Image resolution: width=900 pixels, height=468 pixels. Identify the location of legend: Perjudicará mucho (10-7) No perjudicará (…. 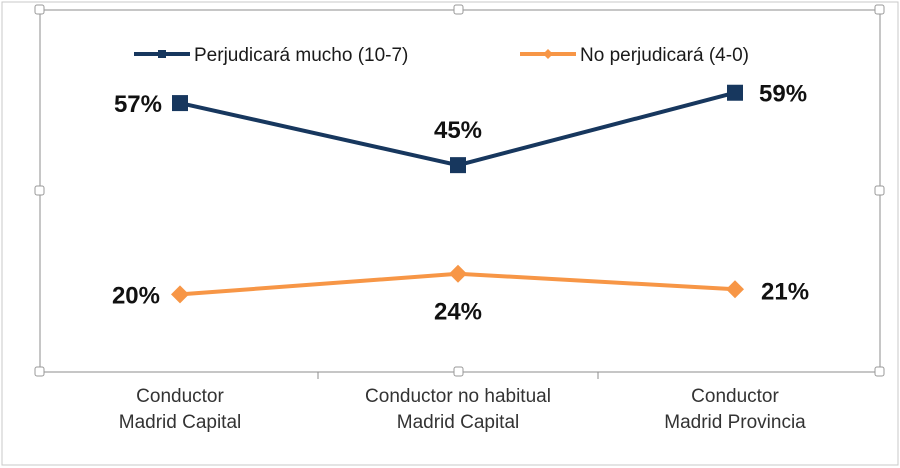
(441, 55).